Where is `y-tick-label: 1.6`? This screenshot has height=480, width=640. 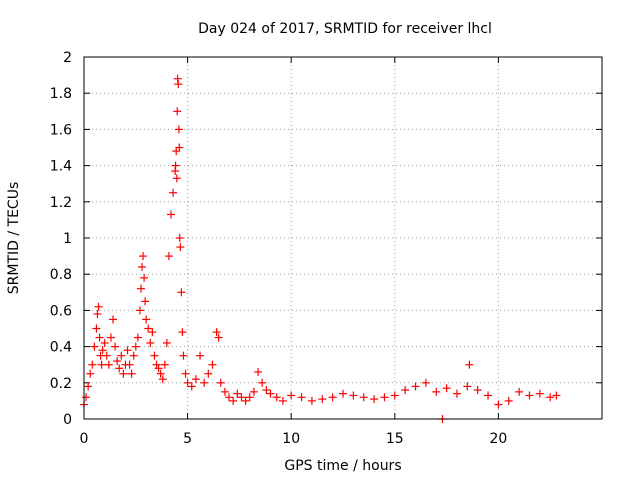 y-tick-label: 1.6 is located at coordinates (61, 130).